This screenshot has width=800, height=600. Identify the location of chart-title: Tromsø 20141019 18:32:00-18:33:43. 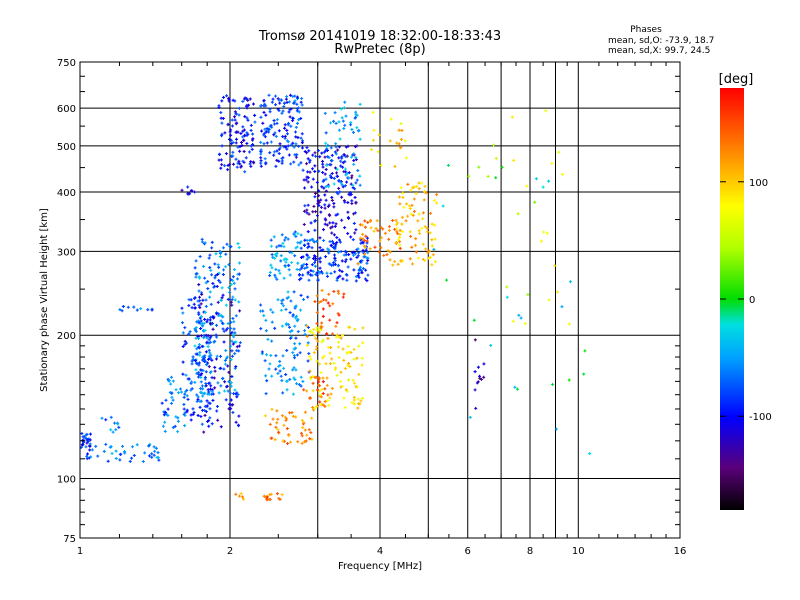
(379, 36).